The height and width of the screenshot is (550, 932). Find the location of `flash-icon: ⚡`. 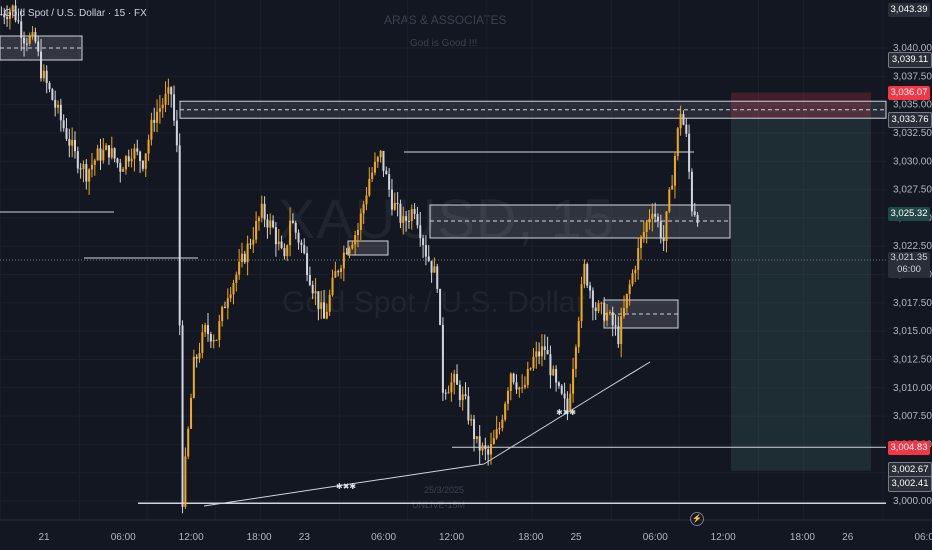

flash-icon: ⚡ is located at coordinates (697, 519).